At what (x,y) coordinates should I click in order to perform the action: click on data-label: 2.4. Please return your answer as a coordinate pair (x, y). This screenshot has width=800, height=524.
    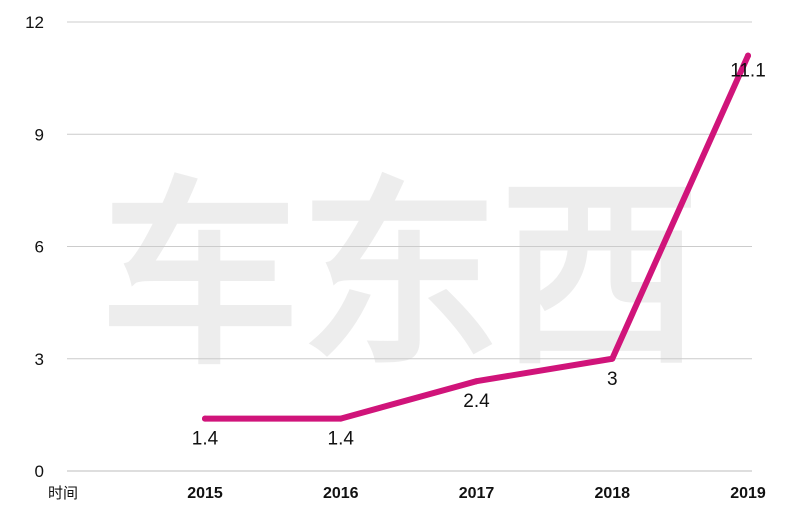
    Looking at the image, I should click on (476, 401).